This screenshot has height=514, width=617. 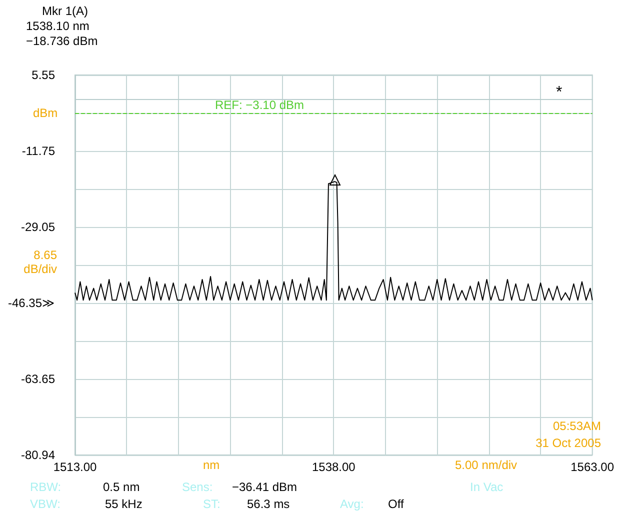 What do you see at coordinates (268, 504) in the screenshot?
I see `text: 56.3 ms` at bounding box center [268, 504].